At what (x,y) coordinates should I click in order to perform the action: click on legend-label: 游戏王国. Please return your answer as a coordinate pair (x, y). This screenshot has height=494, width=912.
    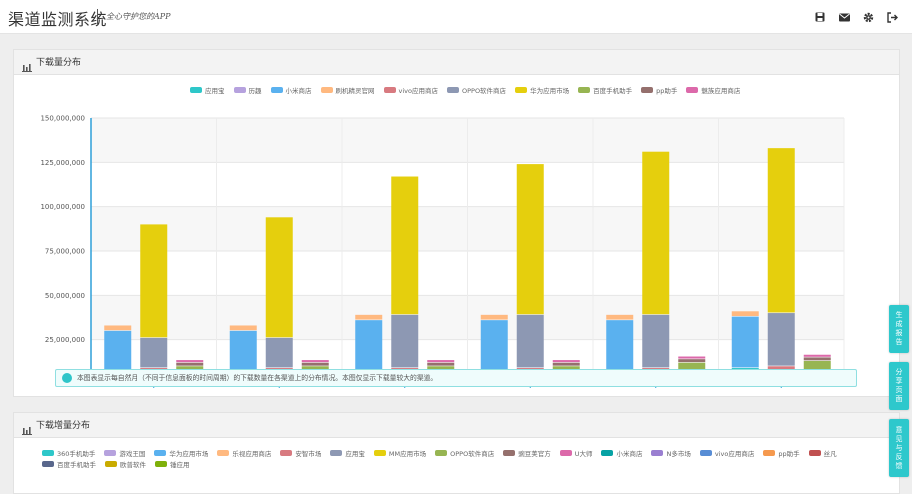
    Looking at the image, I should click on (132, 453).